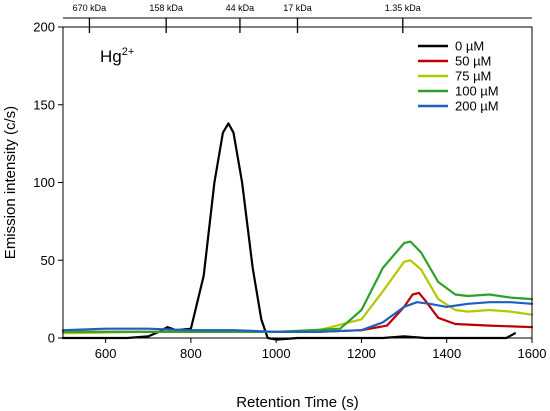 Image resolution: width=550 pixels, height=411 pixels. What do you see at coordinates (297, 402) in the screenshot?
I see `x-axis-title: Retention Time (s)` at bounding box center [297, 402].